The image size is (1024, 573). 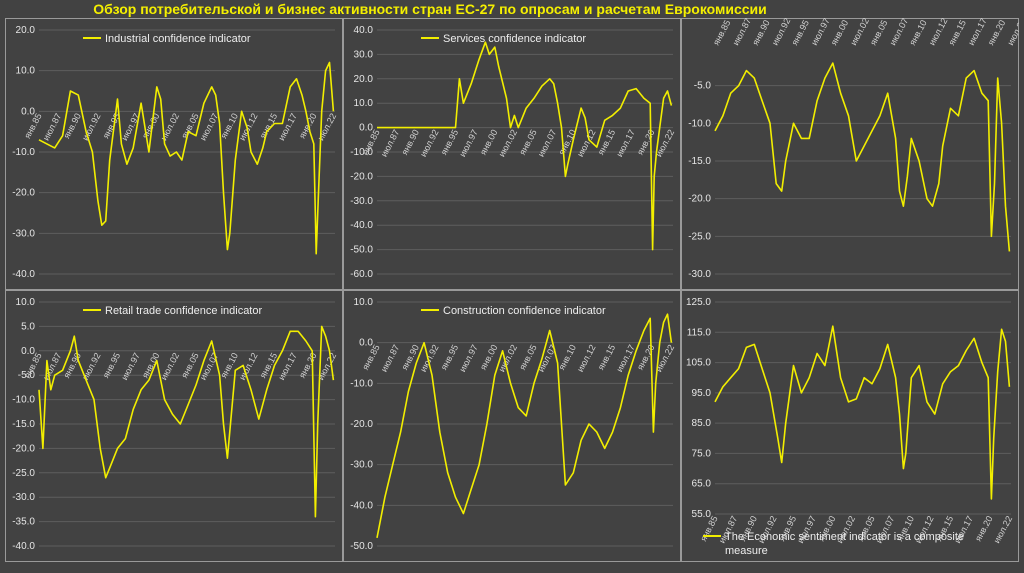 What do you see at coordinates (702, 484) in the screenshot?
I see `y-tick-label: 65.0` at bounding box center [702, 484].